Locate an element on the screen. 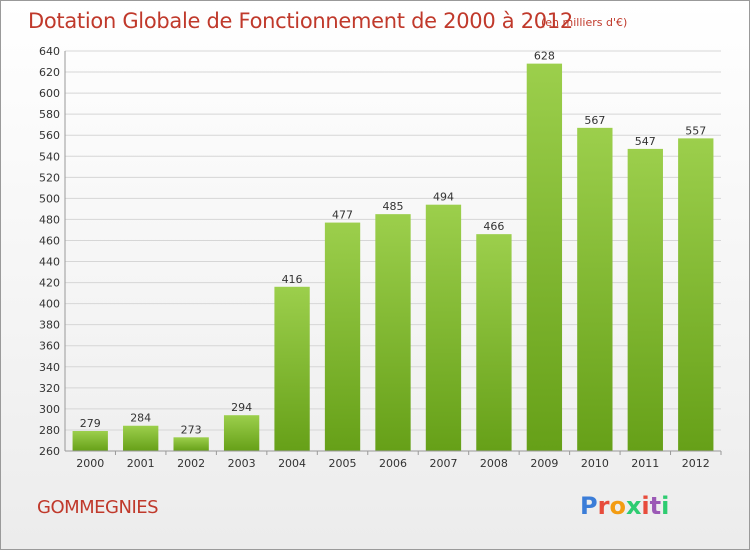 Image resolution: width=750 pixels, height=550 pixels. bar-2002 is located at coordinates (191, 444).